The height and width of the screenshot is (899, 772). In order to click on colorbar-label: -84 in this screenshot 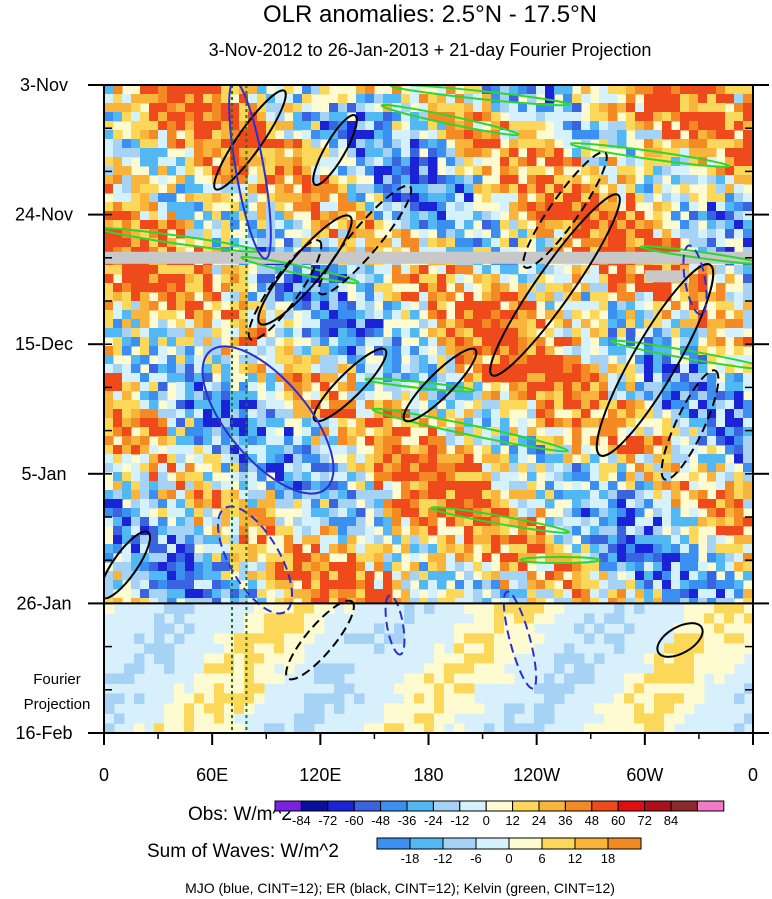, I will do `click(301, 820)`.